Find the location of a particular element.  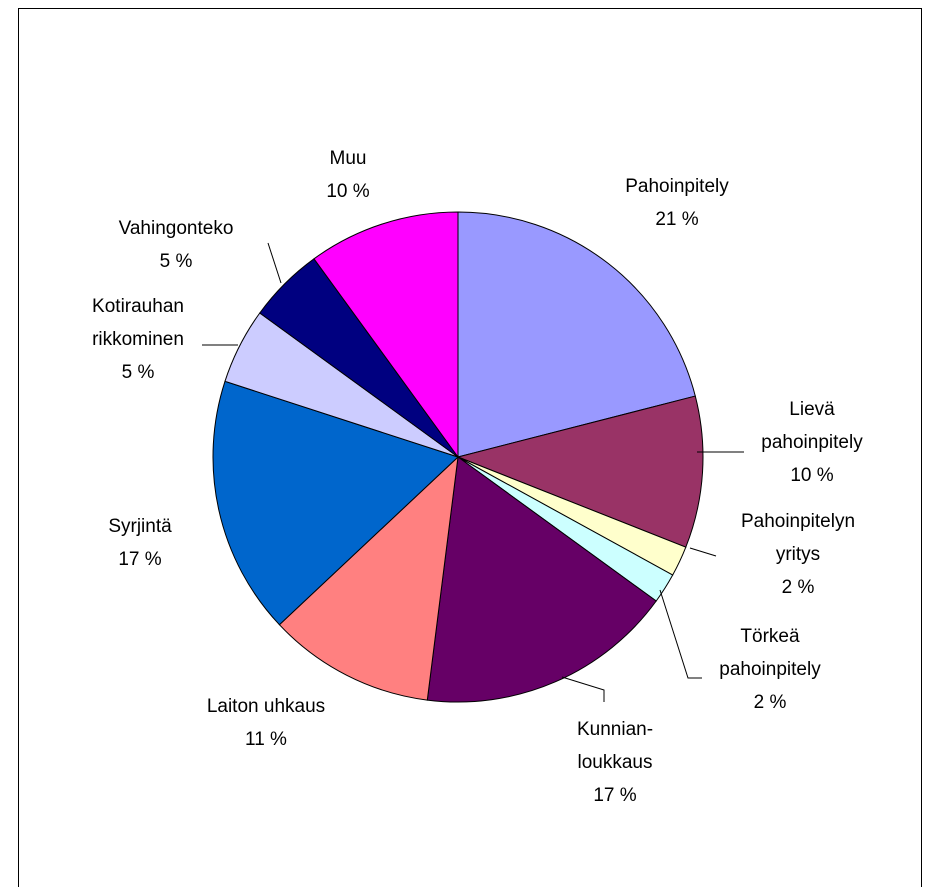

slice-value-label: 21 % is located at coordinates (677, 219).